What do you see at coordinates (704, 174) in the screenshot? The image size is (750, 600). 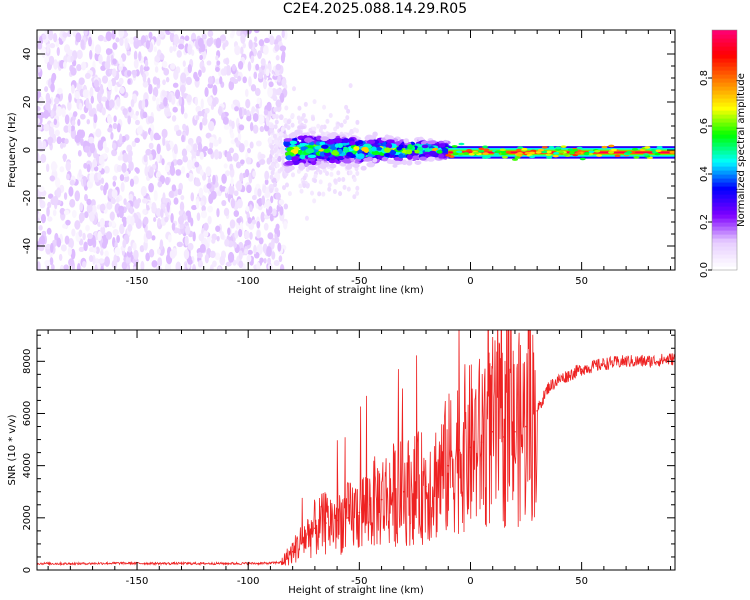 I see `colorbar-tick-label: 0.4` at bounding box center [704, 174].